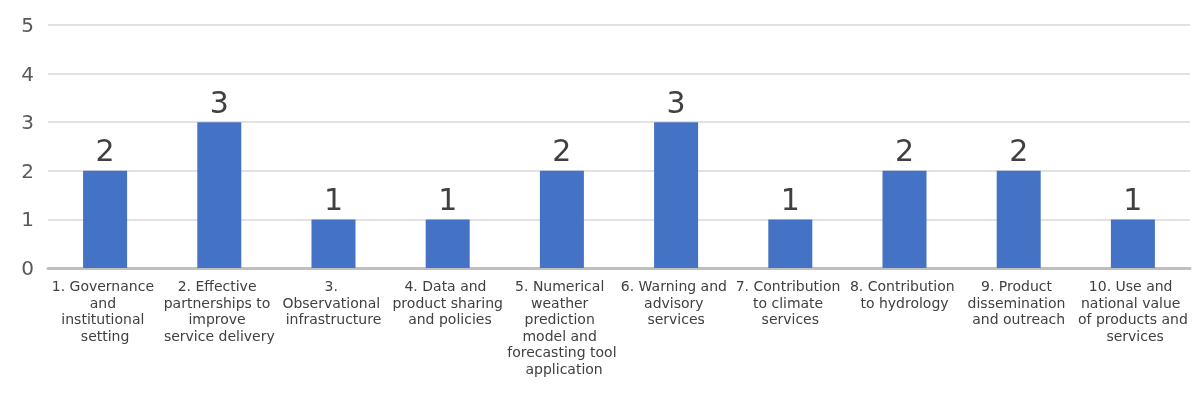 The height and width of the screenshot is (414, 1196). I want to click on x-tick-label: 9. Product dissemination and outreach, so click(1018, 303).